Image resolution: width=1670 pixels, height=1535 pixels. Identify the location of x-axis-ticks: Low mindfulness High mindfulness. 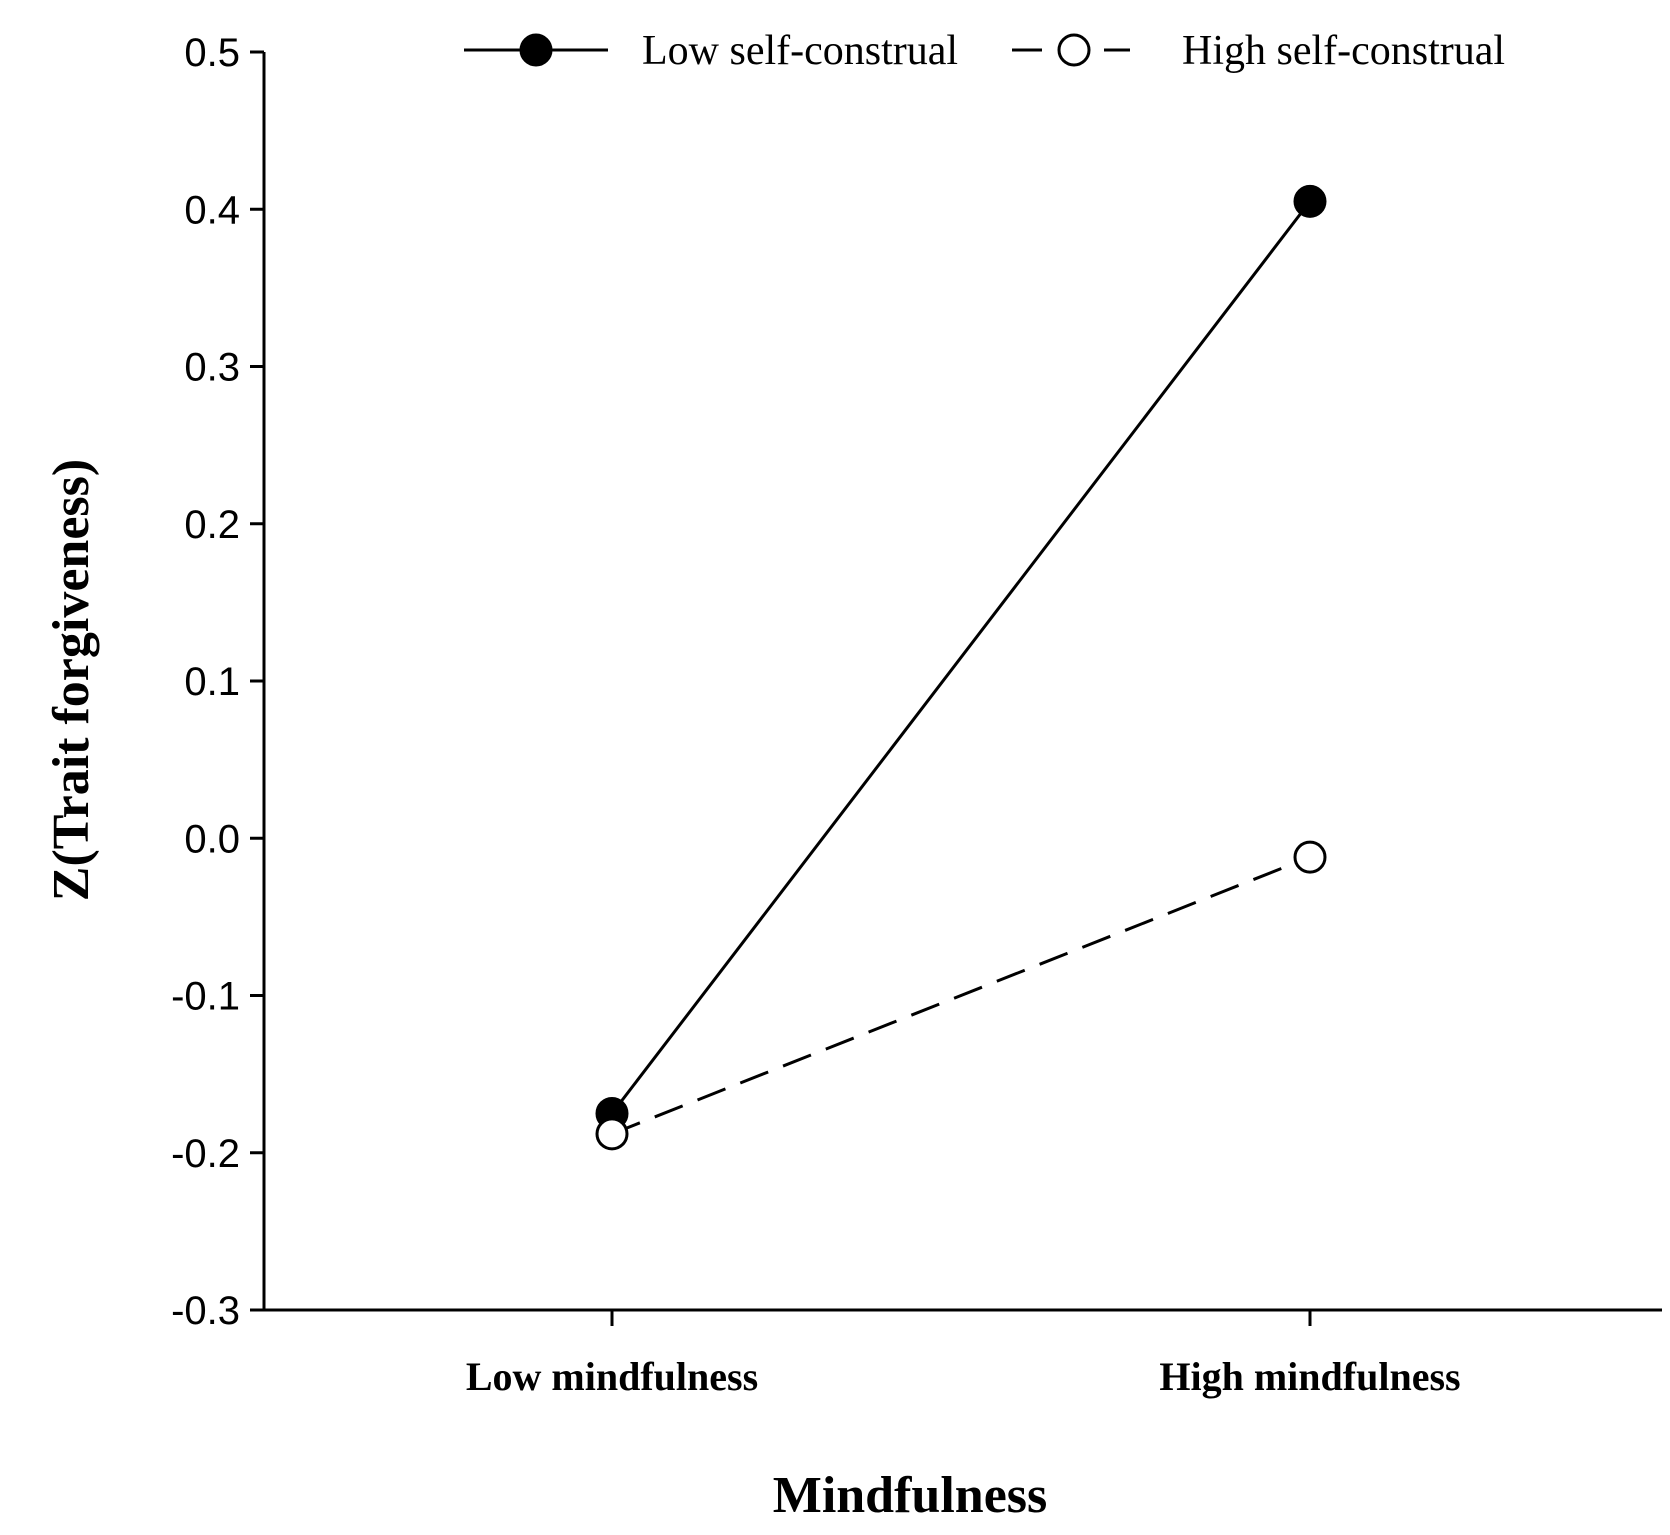
(963, 1354).